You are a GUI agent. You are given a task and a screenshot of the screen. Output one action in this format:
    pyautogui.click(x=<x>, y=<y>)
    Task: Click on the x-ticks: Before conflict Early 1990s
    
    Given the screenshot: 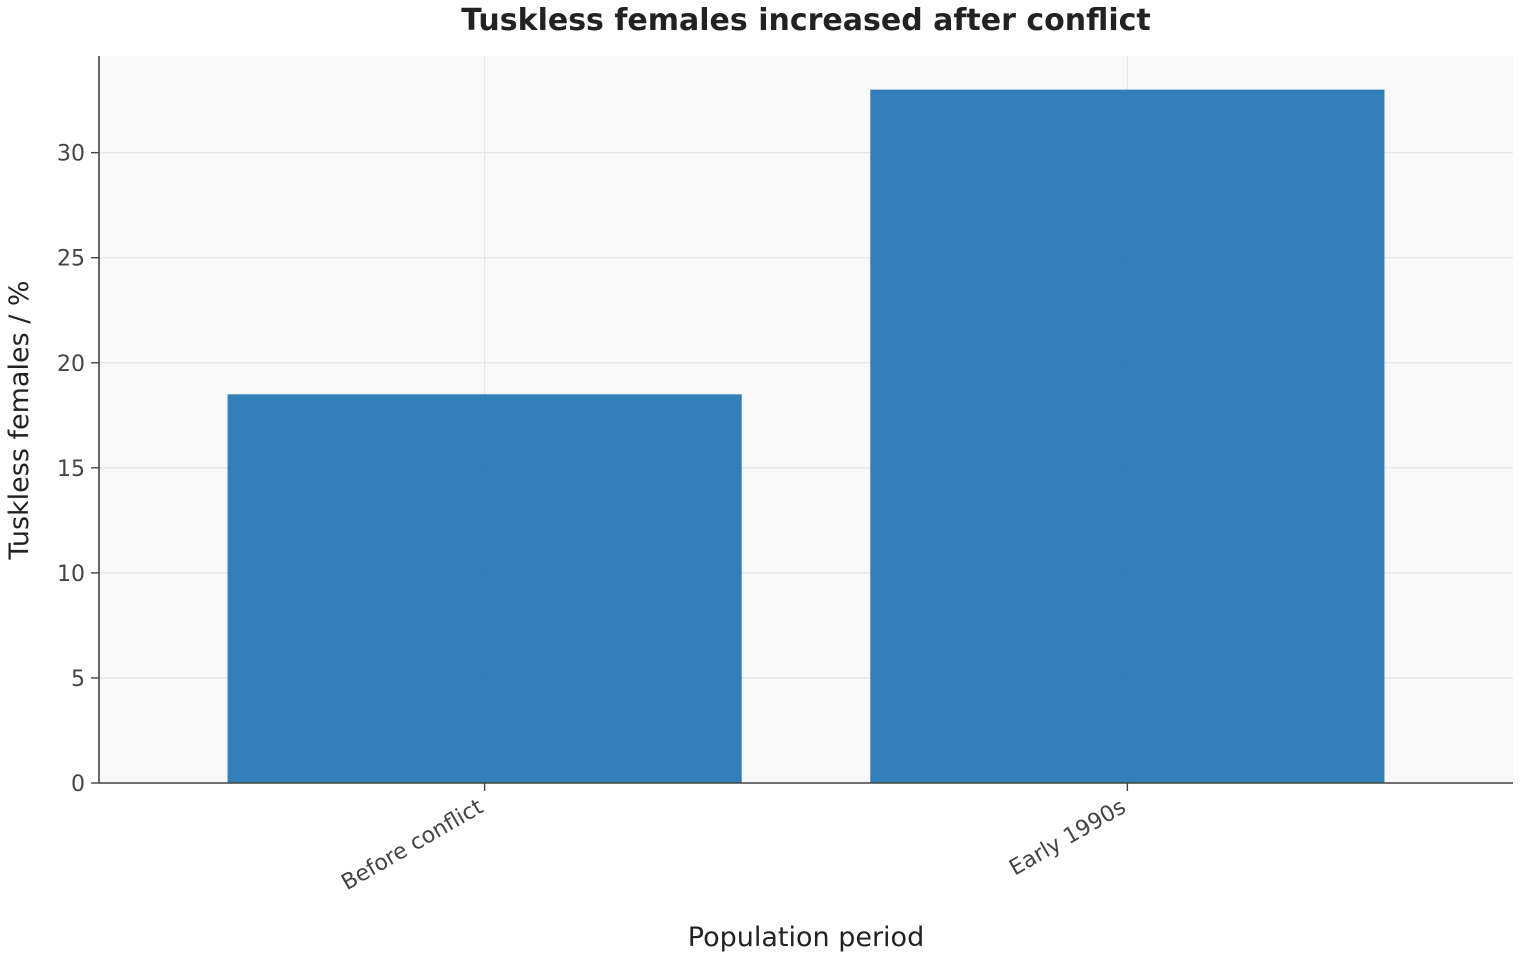 What is the action you would take?
    pyautogui.click(x=733, y=839)
    